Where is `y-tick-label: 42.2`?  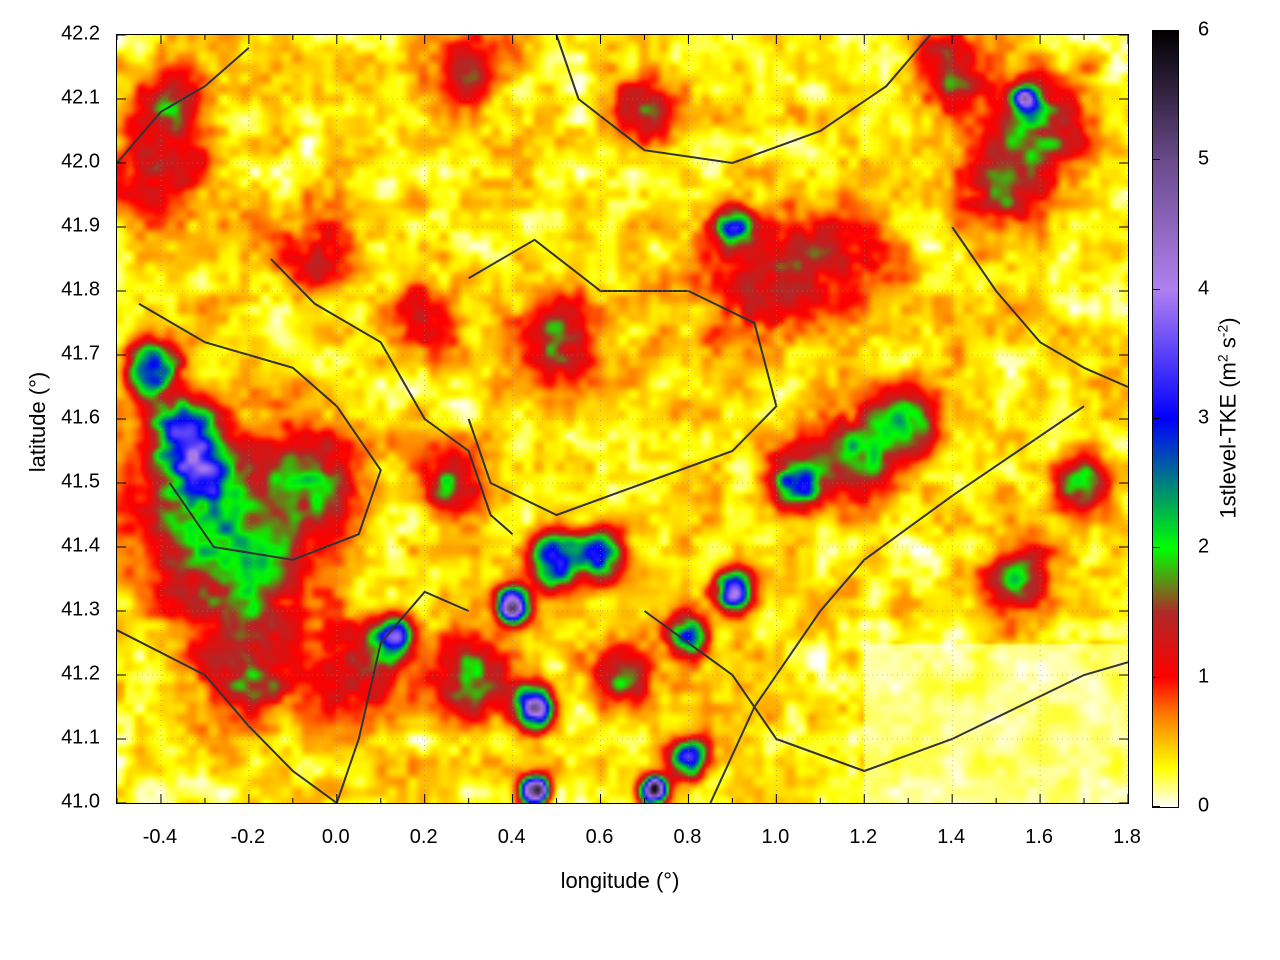
y-tick-label: 42.2 is located at coordinates (80, 33).